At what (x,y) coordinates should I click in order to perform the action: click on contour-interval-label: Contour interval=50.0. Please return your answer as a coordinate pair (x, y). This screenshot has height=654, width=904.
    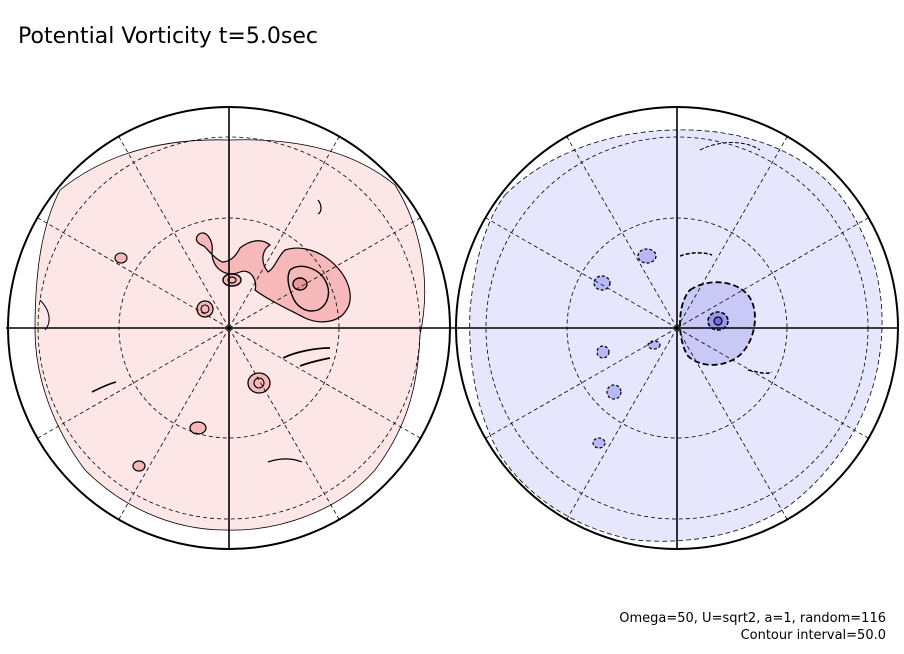
    Looking at the image, I should click on (813, 635).